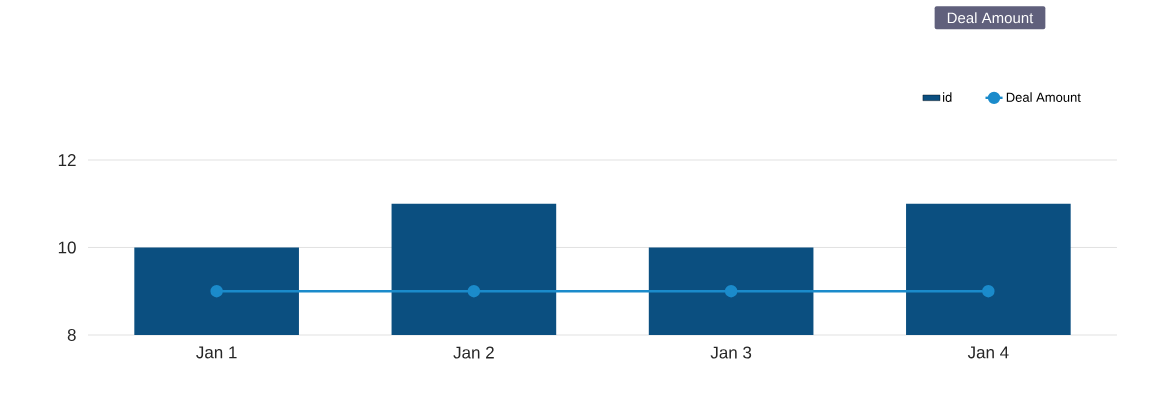 This screenshot has width=1152, height=398. Describe the element at coordinates (947, 97) in the screenshot. I see `legend-label: id` at that location.